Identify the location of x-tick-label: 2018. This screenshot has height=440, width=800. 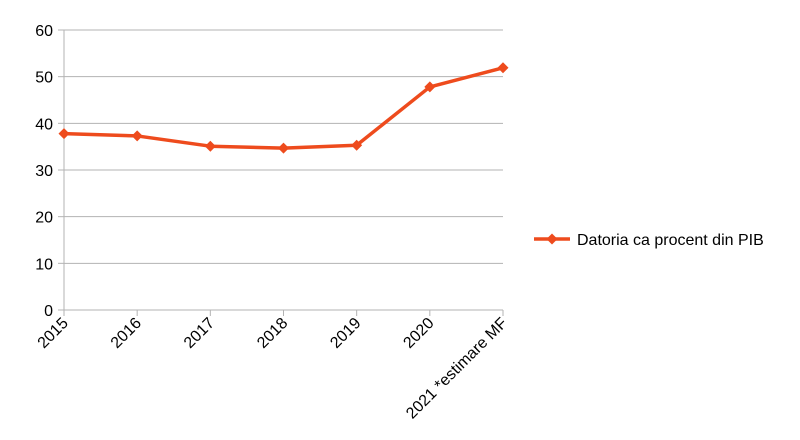
(272, 333).